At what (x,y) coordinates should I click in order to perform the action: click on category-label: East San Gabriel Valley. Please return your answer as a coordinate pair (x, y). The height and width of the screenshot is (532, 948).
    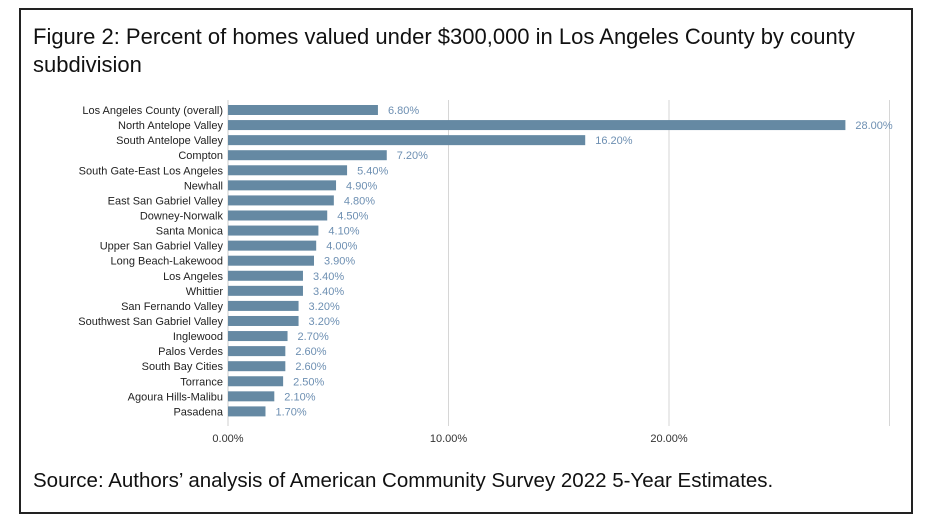
    Looking at the image, I should click on (166, 201).